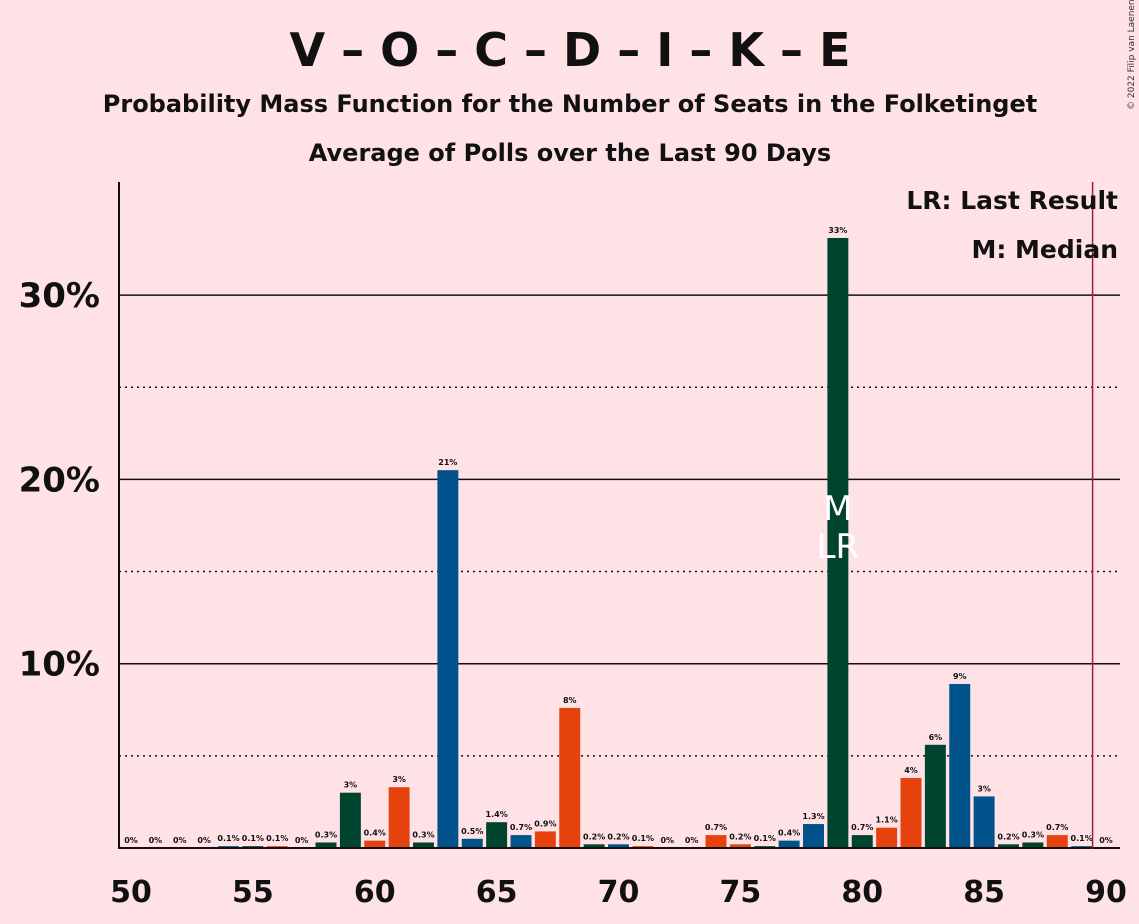 The image size is (1139, 924). Describe the element at coordinates (302, 840) in the screenshot. I see `bar-label-57: 0%` at that location.